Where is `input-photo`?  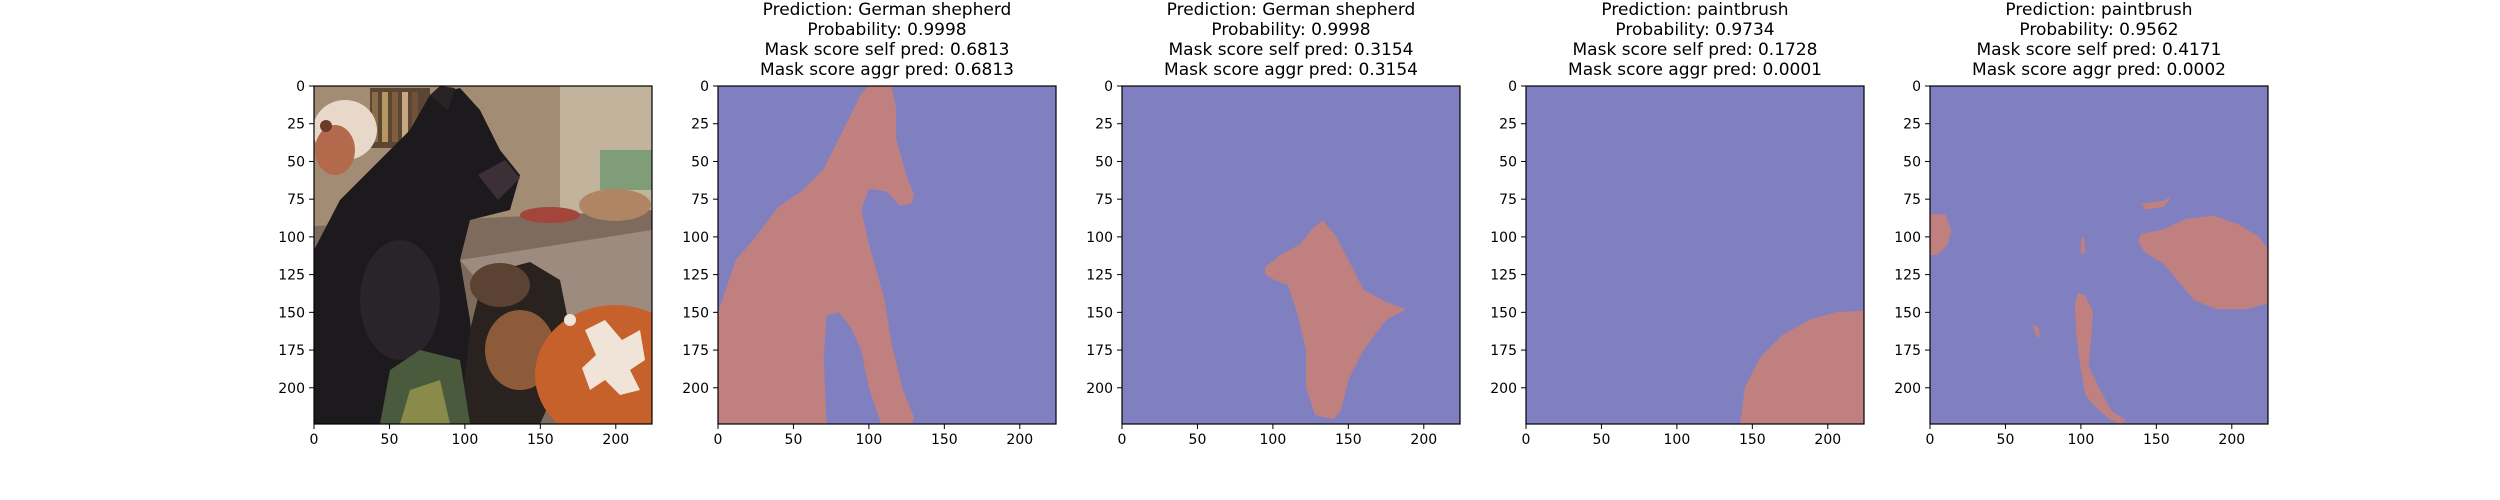
input-photo is located at coordinates (483, 255).